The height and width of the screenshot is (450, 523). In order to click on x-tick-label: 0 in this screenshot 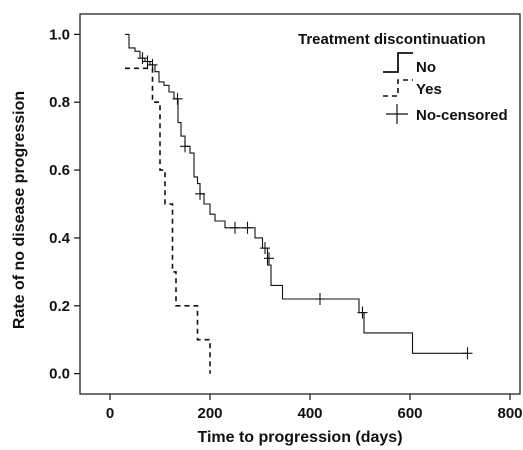, I will do `click(110, 413)`.